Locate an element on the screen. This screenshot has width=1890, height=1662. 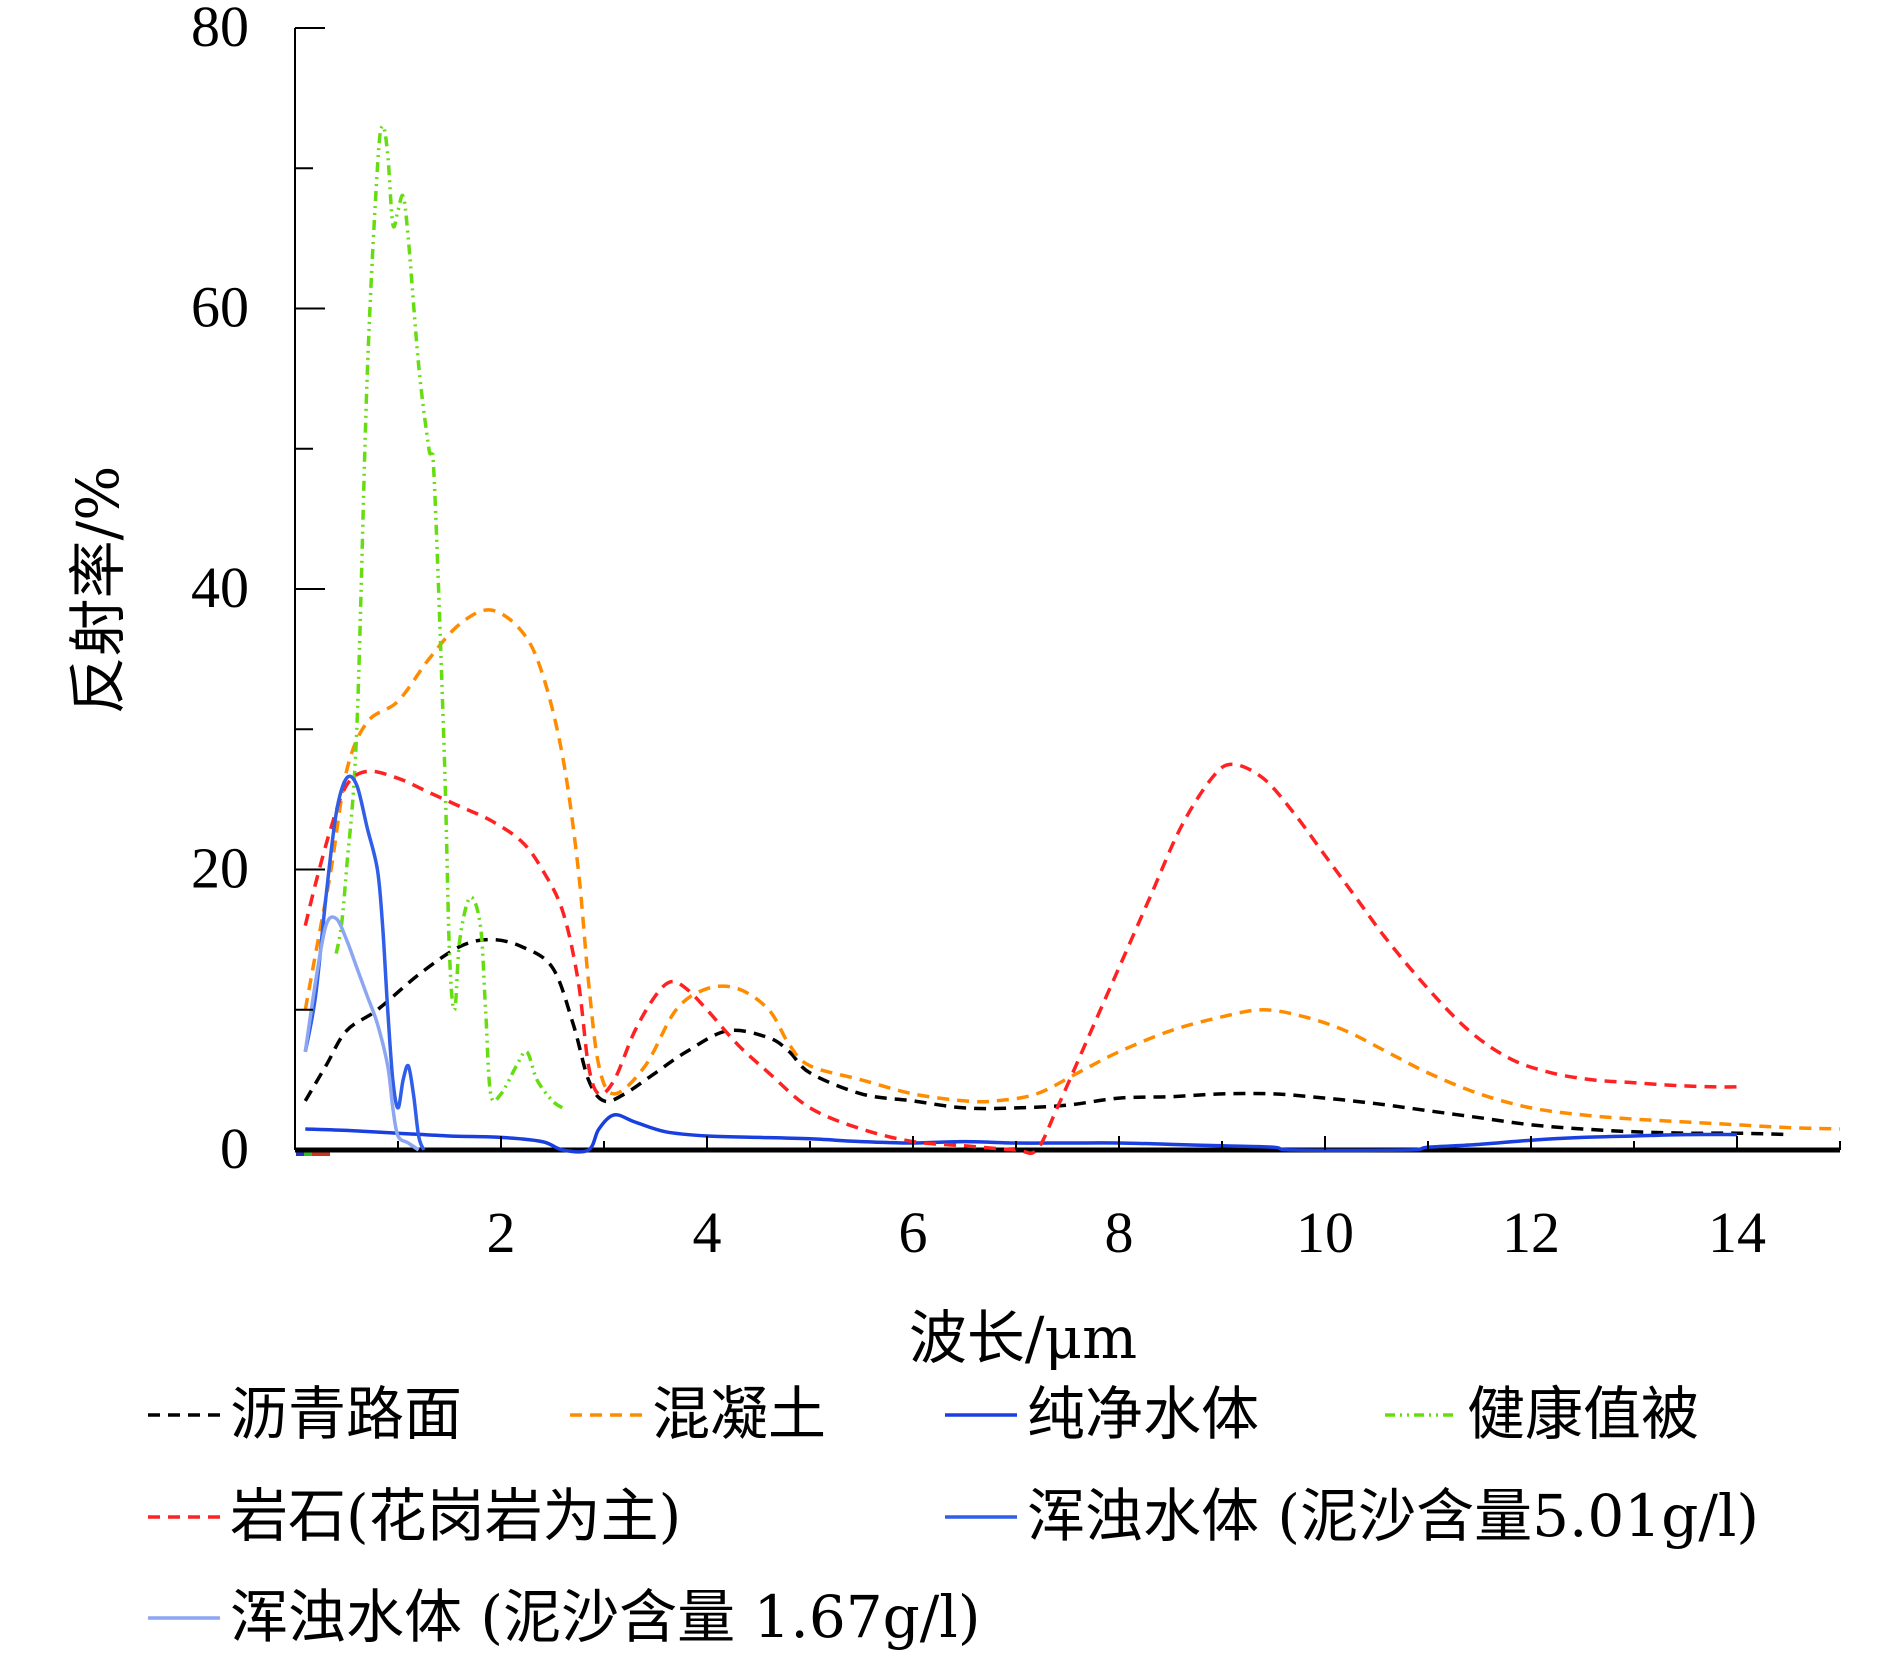
y-tick-label: 20 is located at coordinates (220, 868).